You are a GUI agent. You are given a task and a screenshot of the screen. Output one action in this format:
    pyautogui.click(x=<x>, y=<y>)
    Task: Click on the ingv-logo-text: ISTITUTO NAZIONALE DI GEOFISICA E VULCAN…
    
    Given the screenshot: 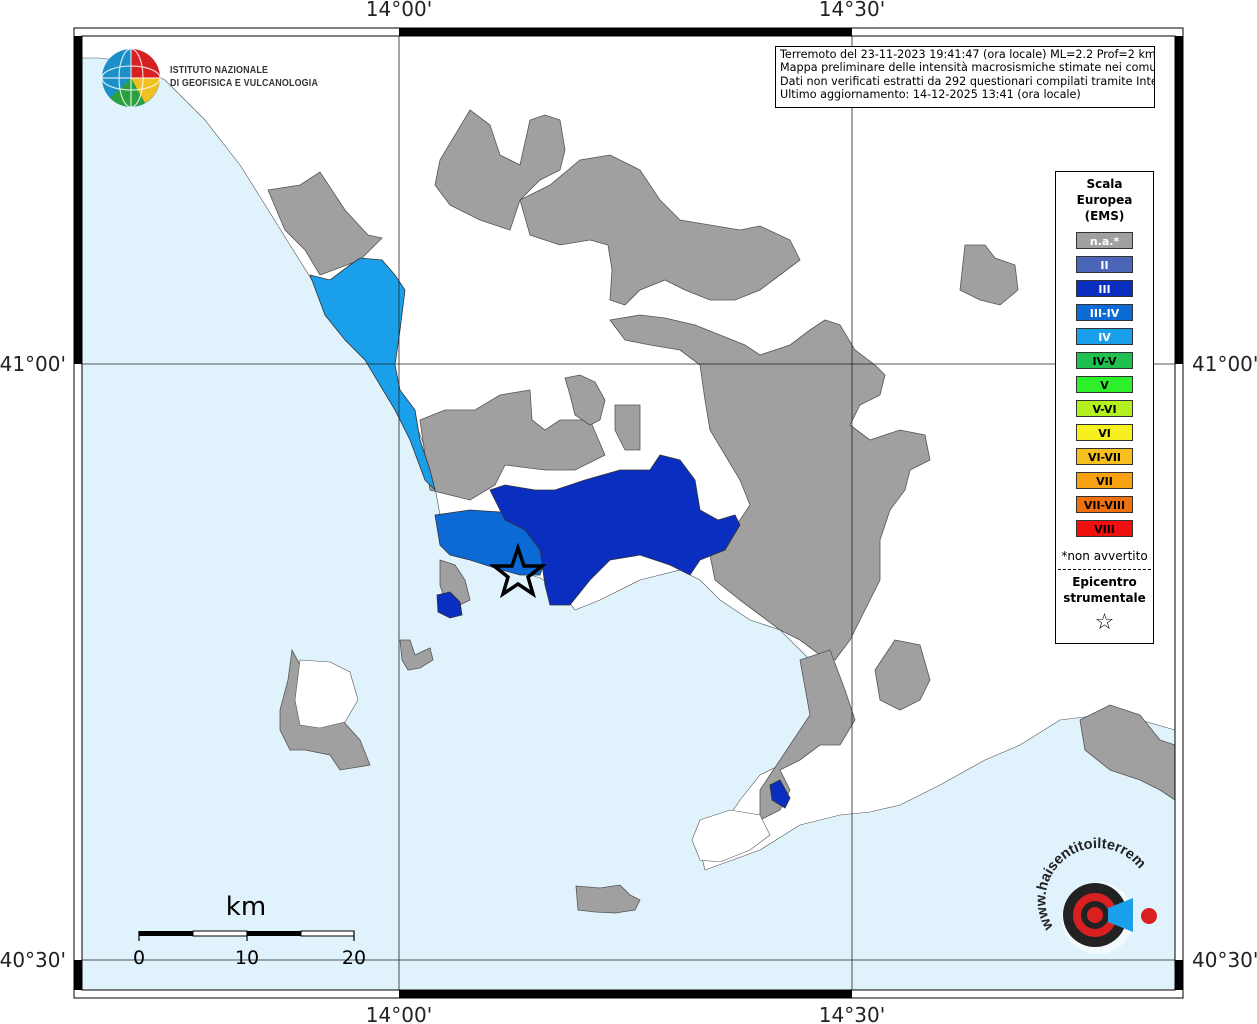 What is the action you would take?
    pyautogui.click(x=244, y=77)
    